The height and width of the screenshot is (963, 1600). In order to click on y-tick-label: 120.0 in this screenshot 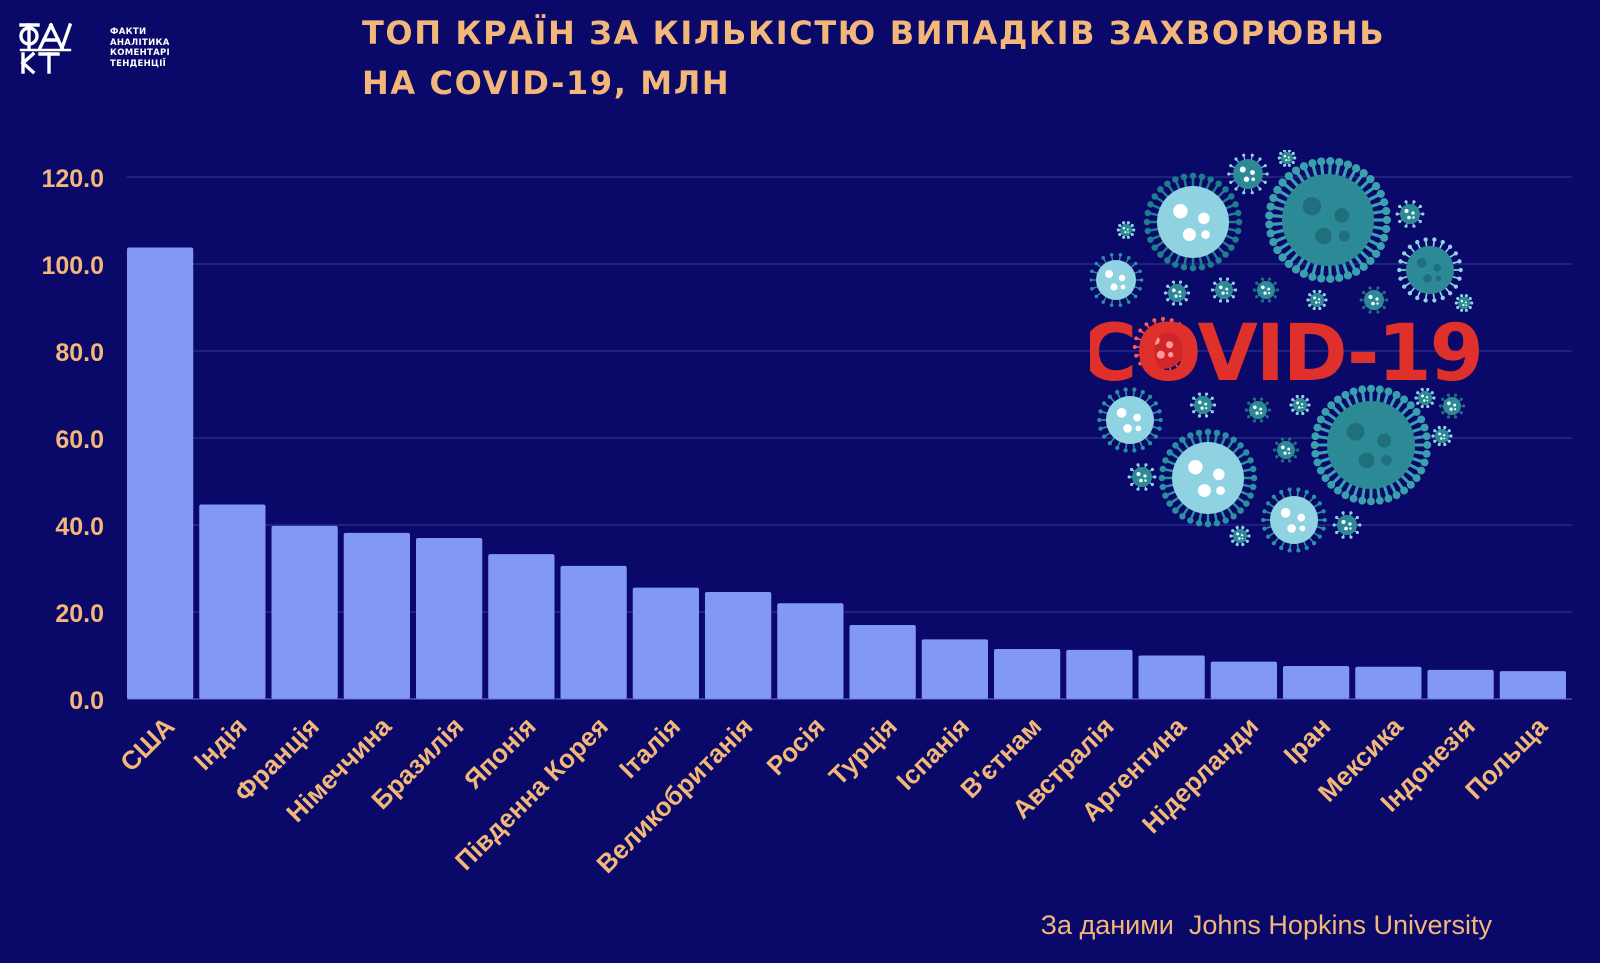, I will do `click(72, 179)`.